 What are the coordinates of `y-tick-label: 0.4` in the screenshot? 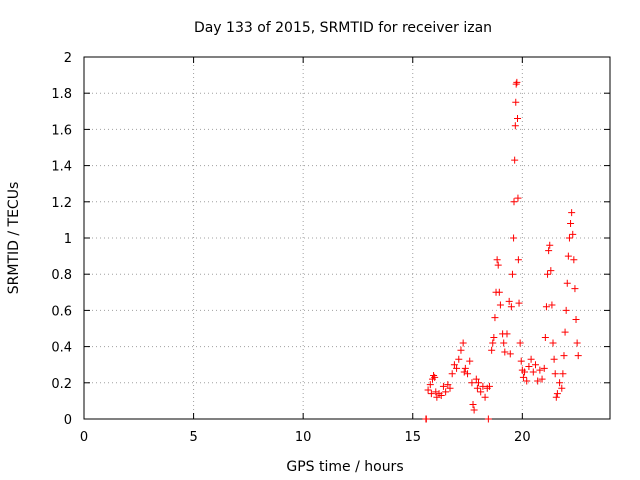 It's located at (61, 348).